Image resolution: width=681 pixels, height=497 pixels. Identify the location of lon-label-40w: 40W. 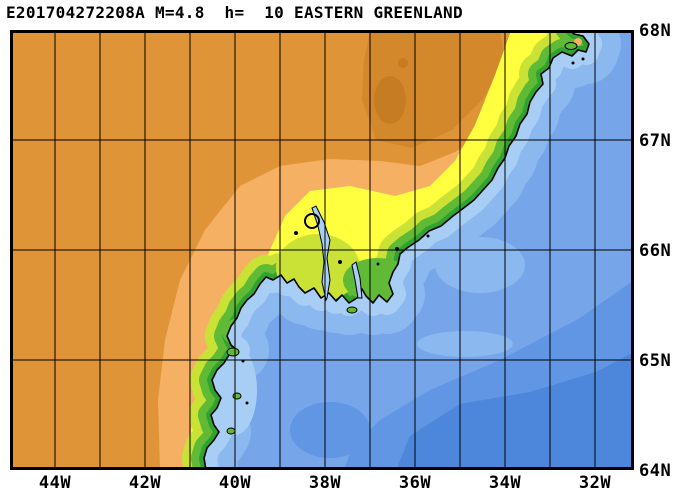
(235, 483).